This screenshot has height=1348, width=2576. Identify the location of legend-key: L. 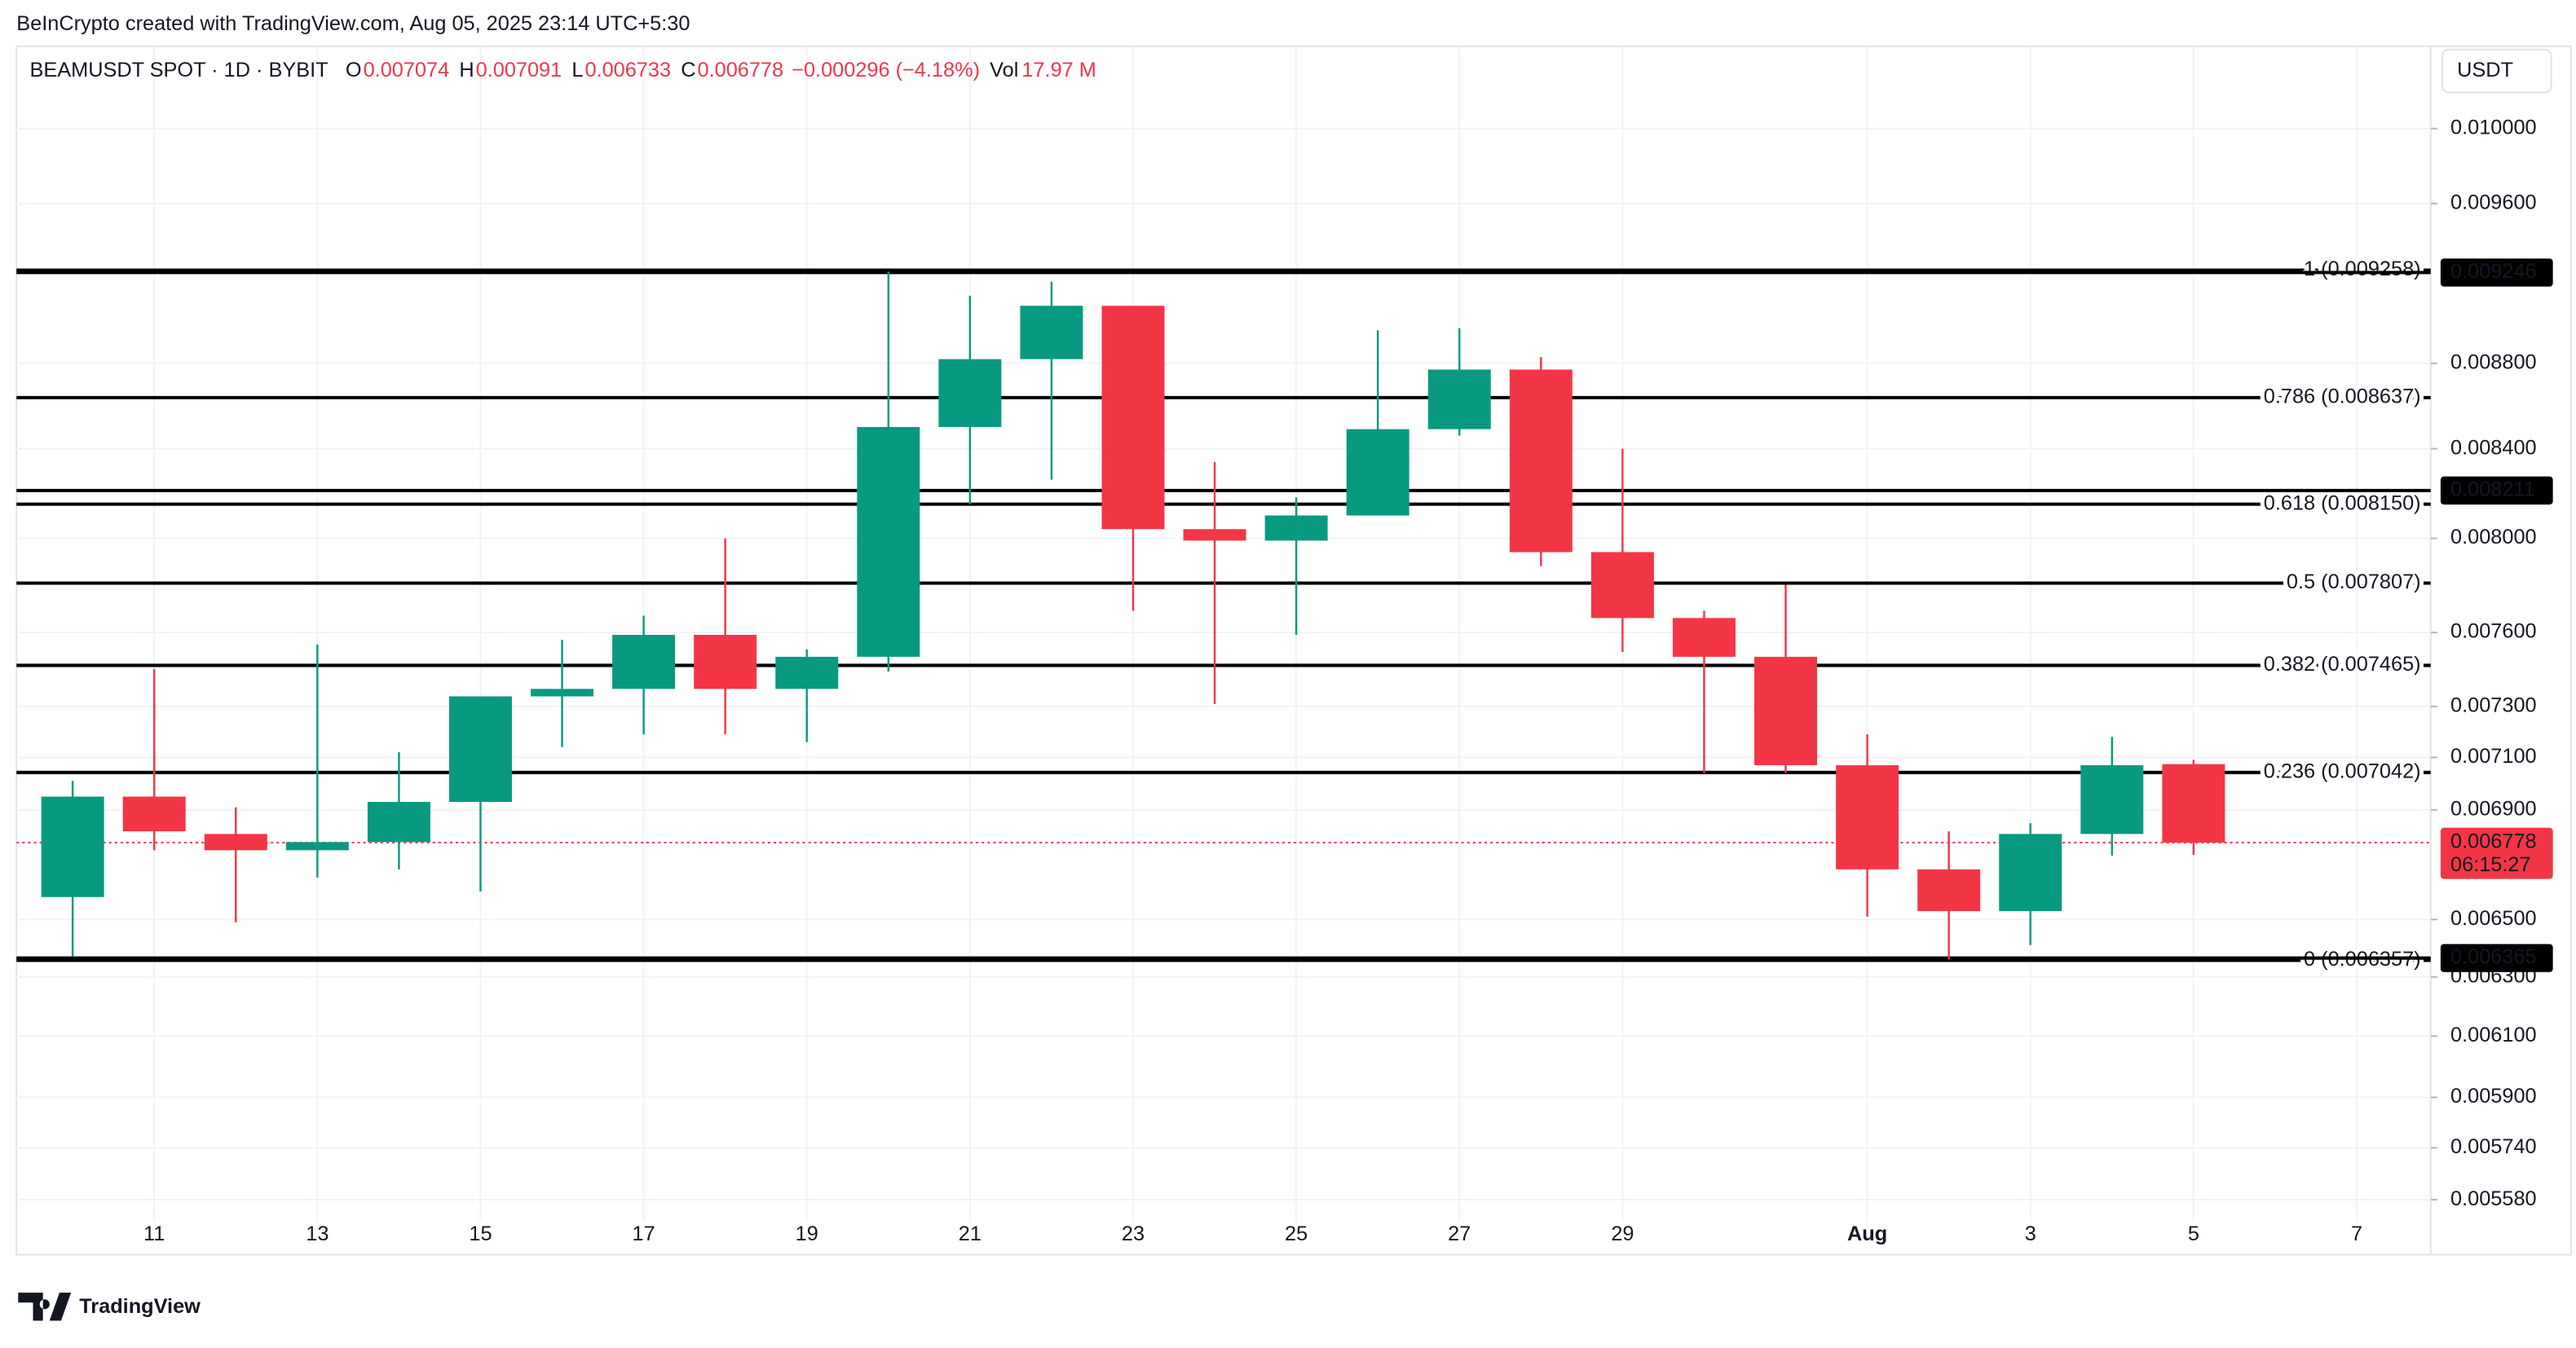
(577, 70).